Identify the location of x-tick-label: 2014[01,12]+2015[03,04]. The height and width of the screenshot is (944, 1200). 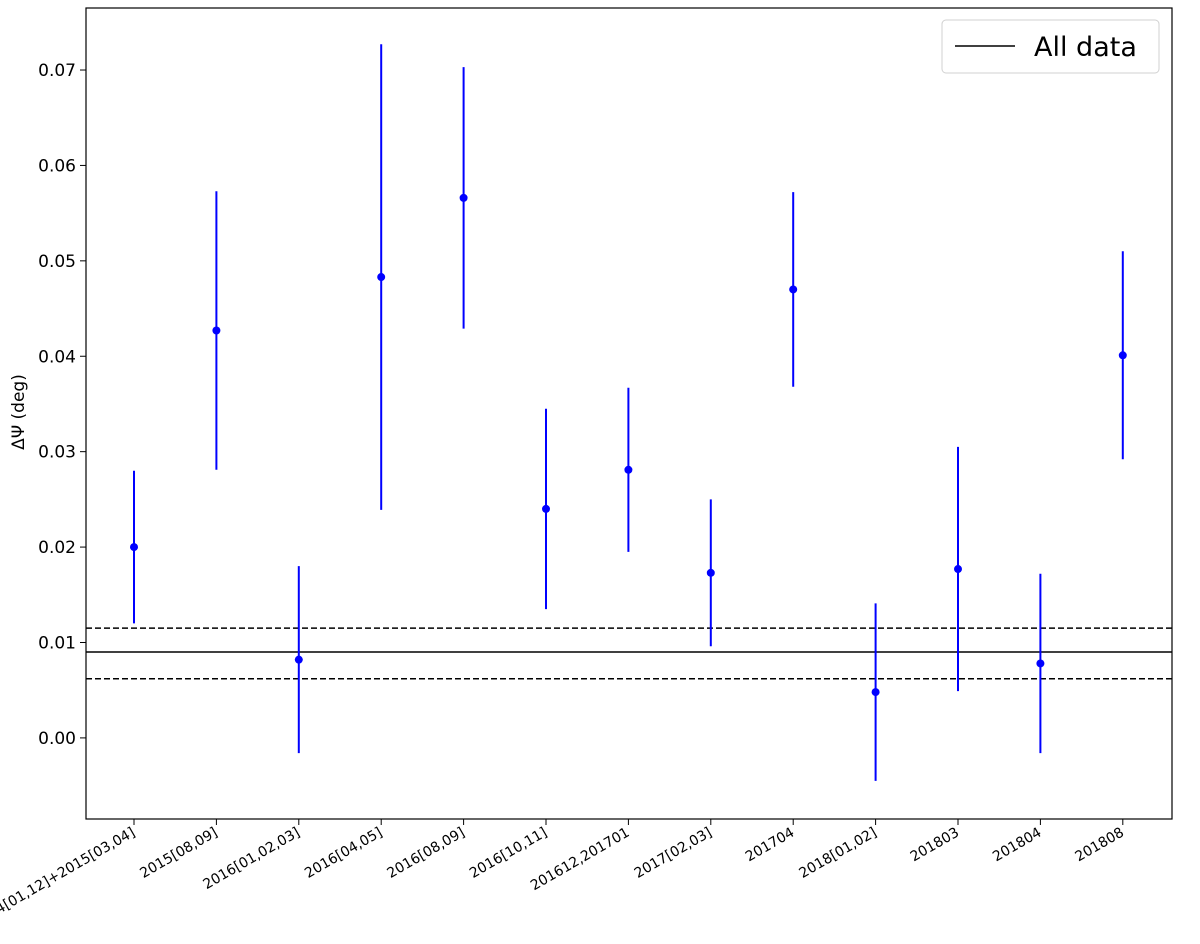
(69, 878).